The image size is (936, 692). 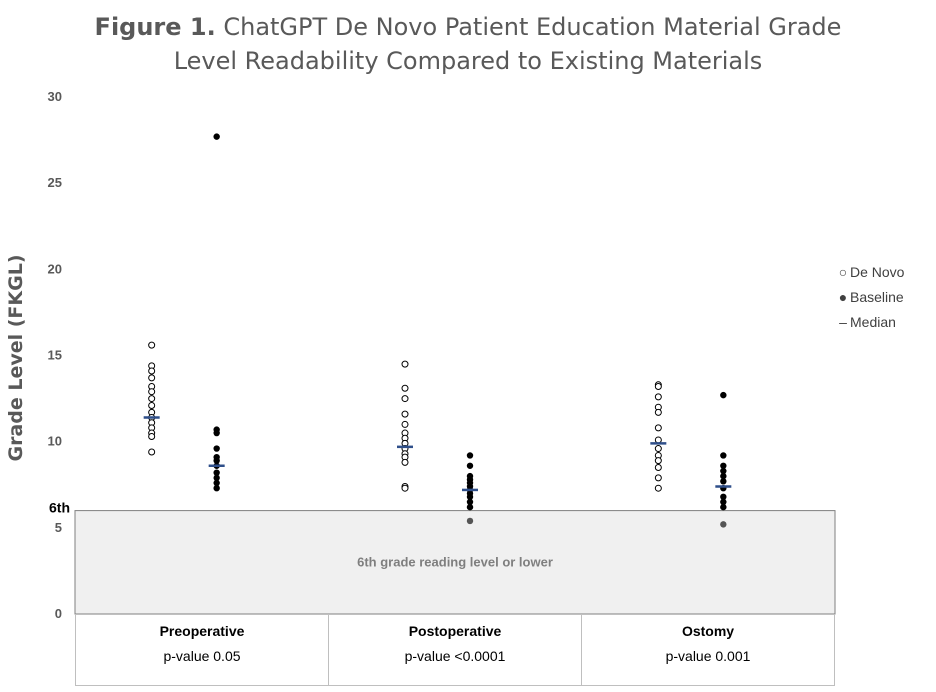 What do you see at coordinates (58, 527) in the screenshot?
I see `y-tick-label: 5` at bounding box center [58, 527].